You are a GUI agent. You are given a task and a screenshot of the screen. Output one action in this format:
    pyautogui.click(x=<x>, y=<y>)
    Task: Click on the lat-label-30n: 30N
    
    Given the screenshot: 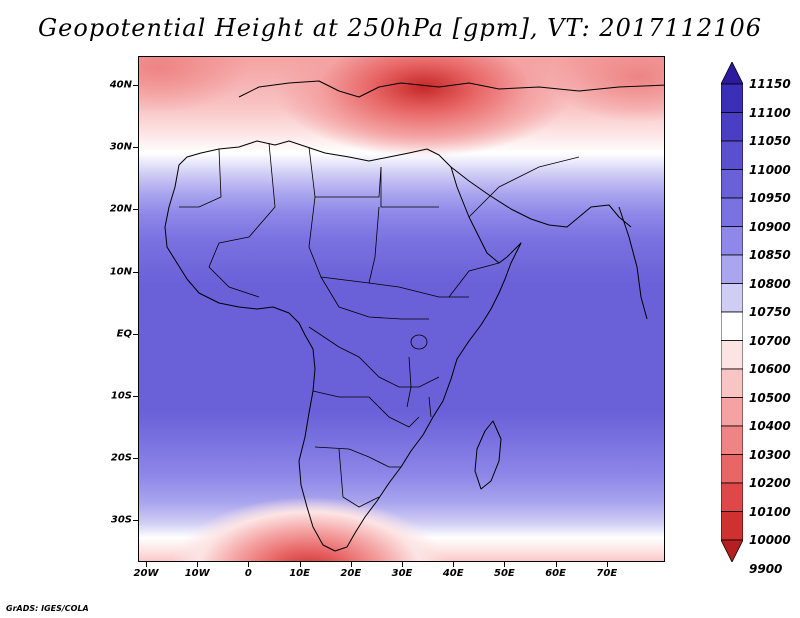 What is the action you would take?
    pyautogui.click(x=120, y=147)
    